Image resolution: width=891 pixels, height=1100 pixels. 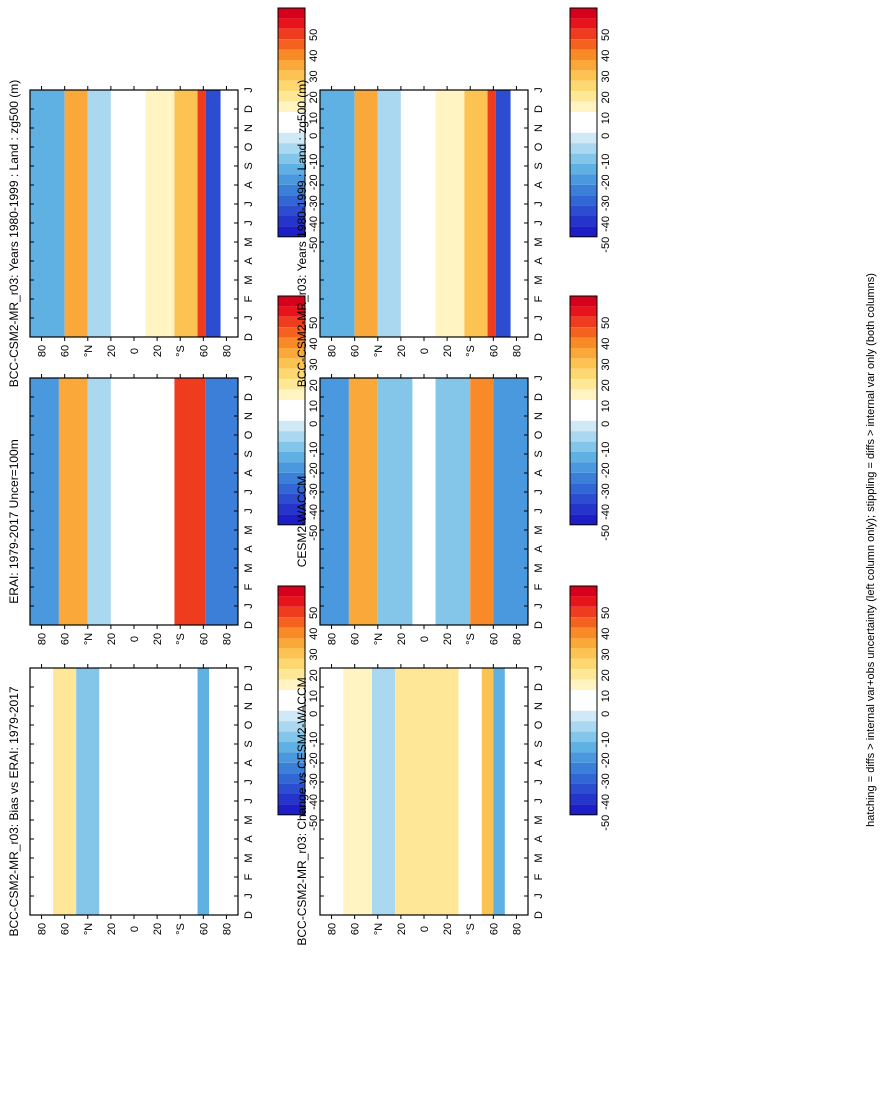 I want to click on chart-title: ERAI: 1979-2017 Uncer=100m, so click(x=14, y=521).